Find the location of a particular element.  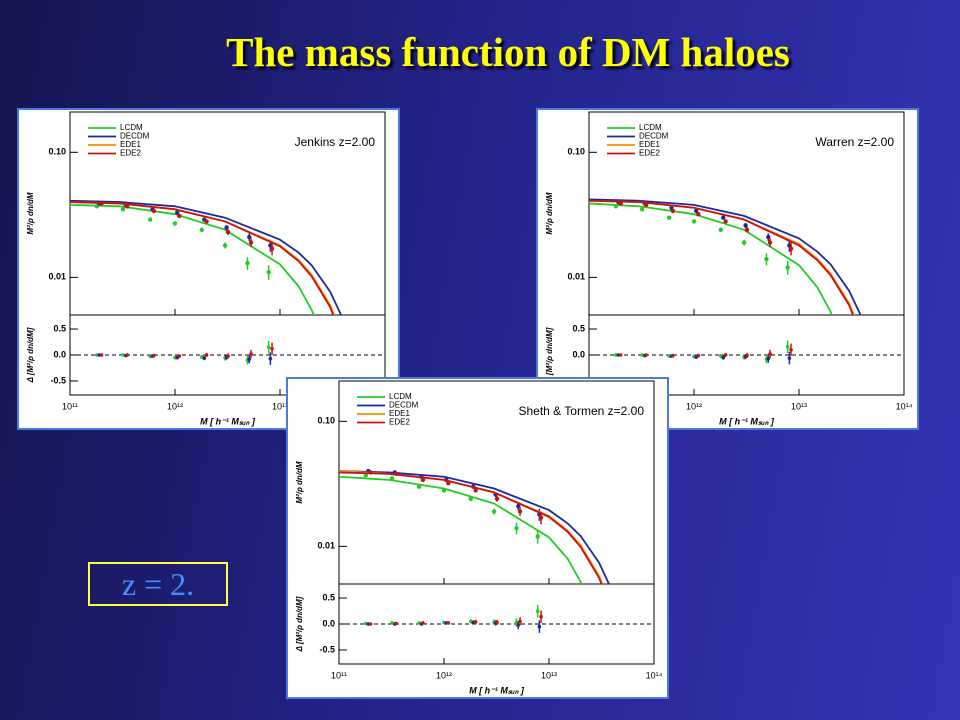

y-tick-label: 0.01 is located at coordinates (57, 277).